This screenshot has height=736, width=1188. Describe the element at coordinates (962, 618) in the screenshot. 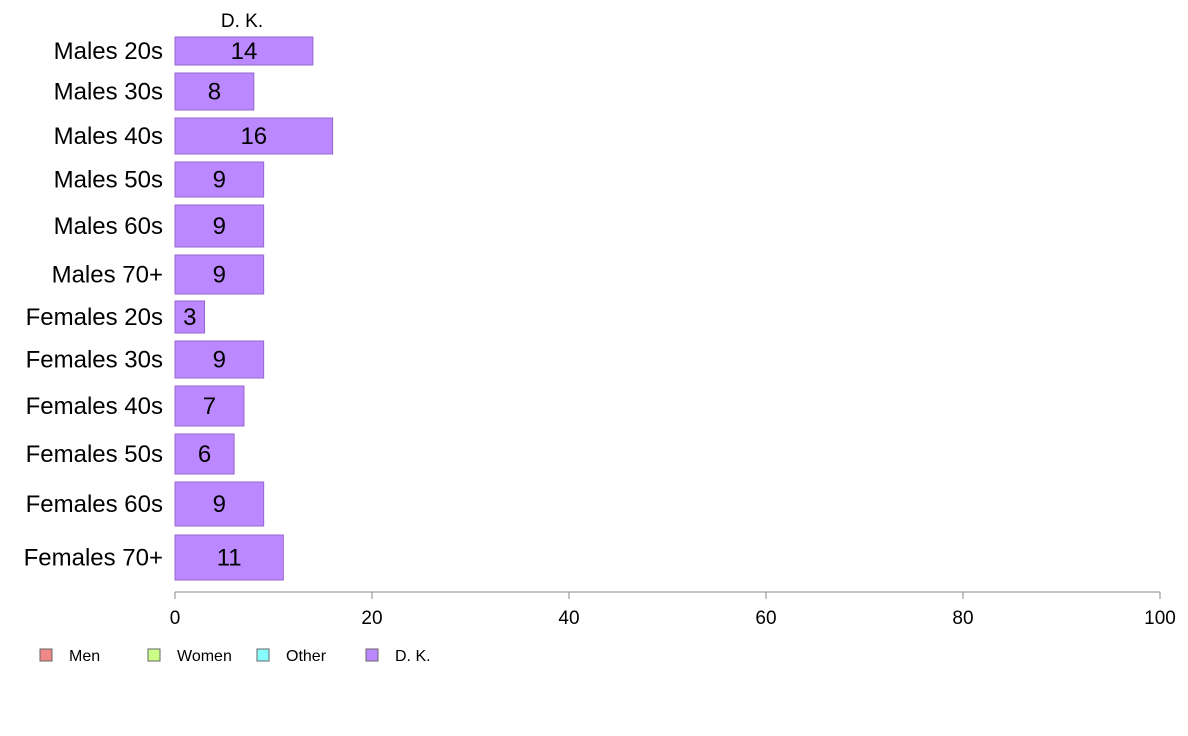

I see `x-tick-label: 80` at that location.